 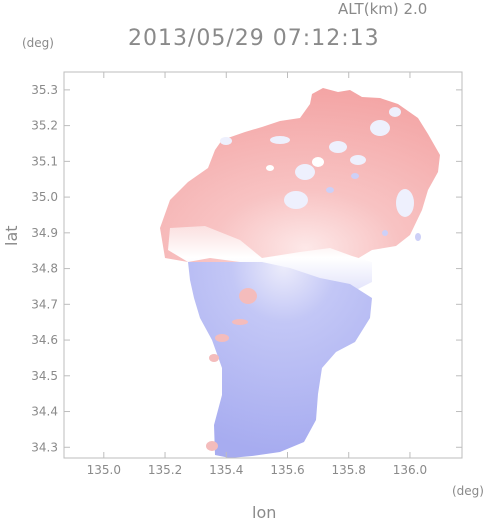 What do you see at coordinates (38, 43) in the screenshot?
I see `lat-unit-label: (deg)` at bounding box center [38, 43].